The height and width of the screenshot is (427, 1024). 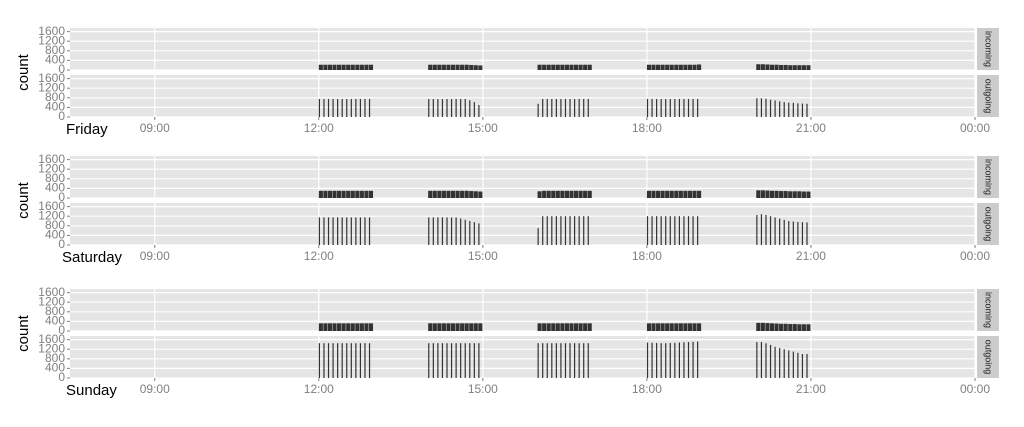 What do you see at coordinates (319, 256) in the screenshot?
I see `x-tick-label: 12:00` at bounding box center [319, 256].